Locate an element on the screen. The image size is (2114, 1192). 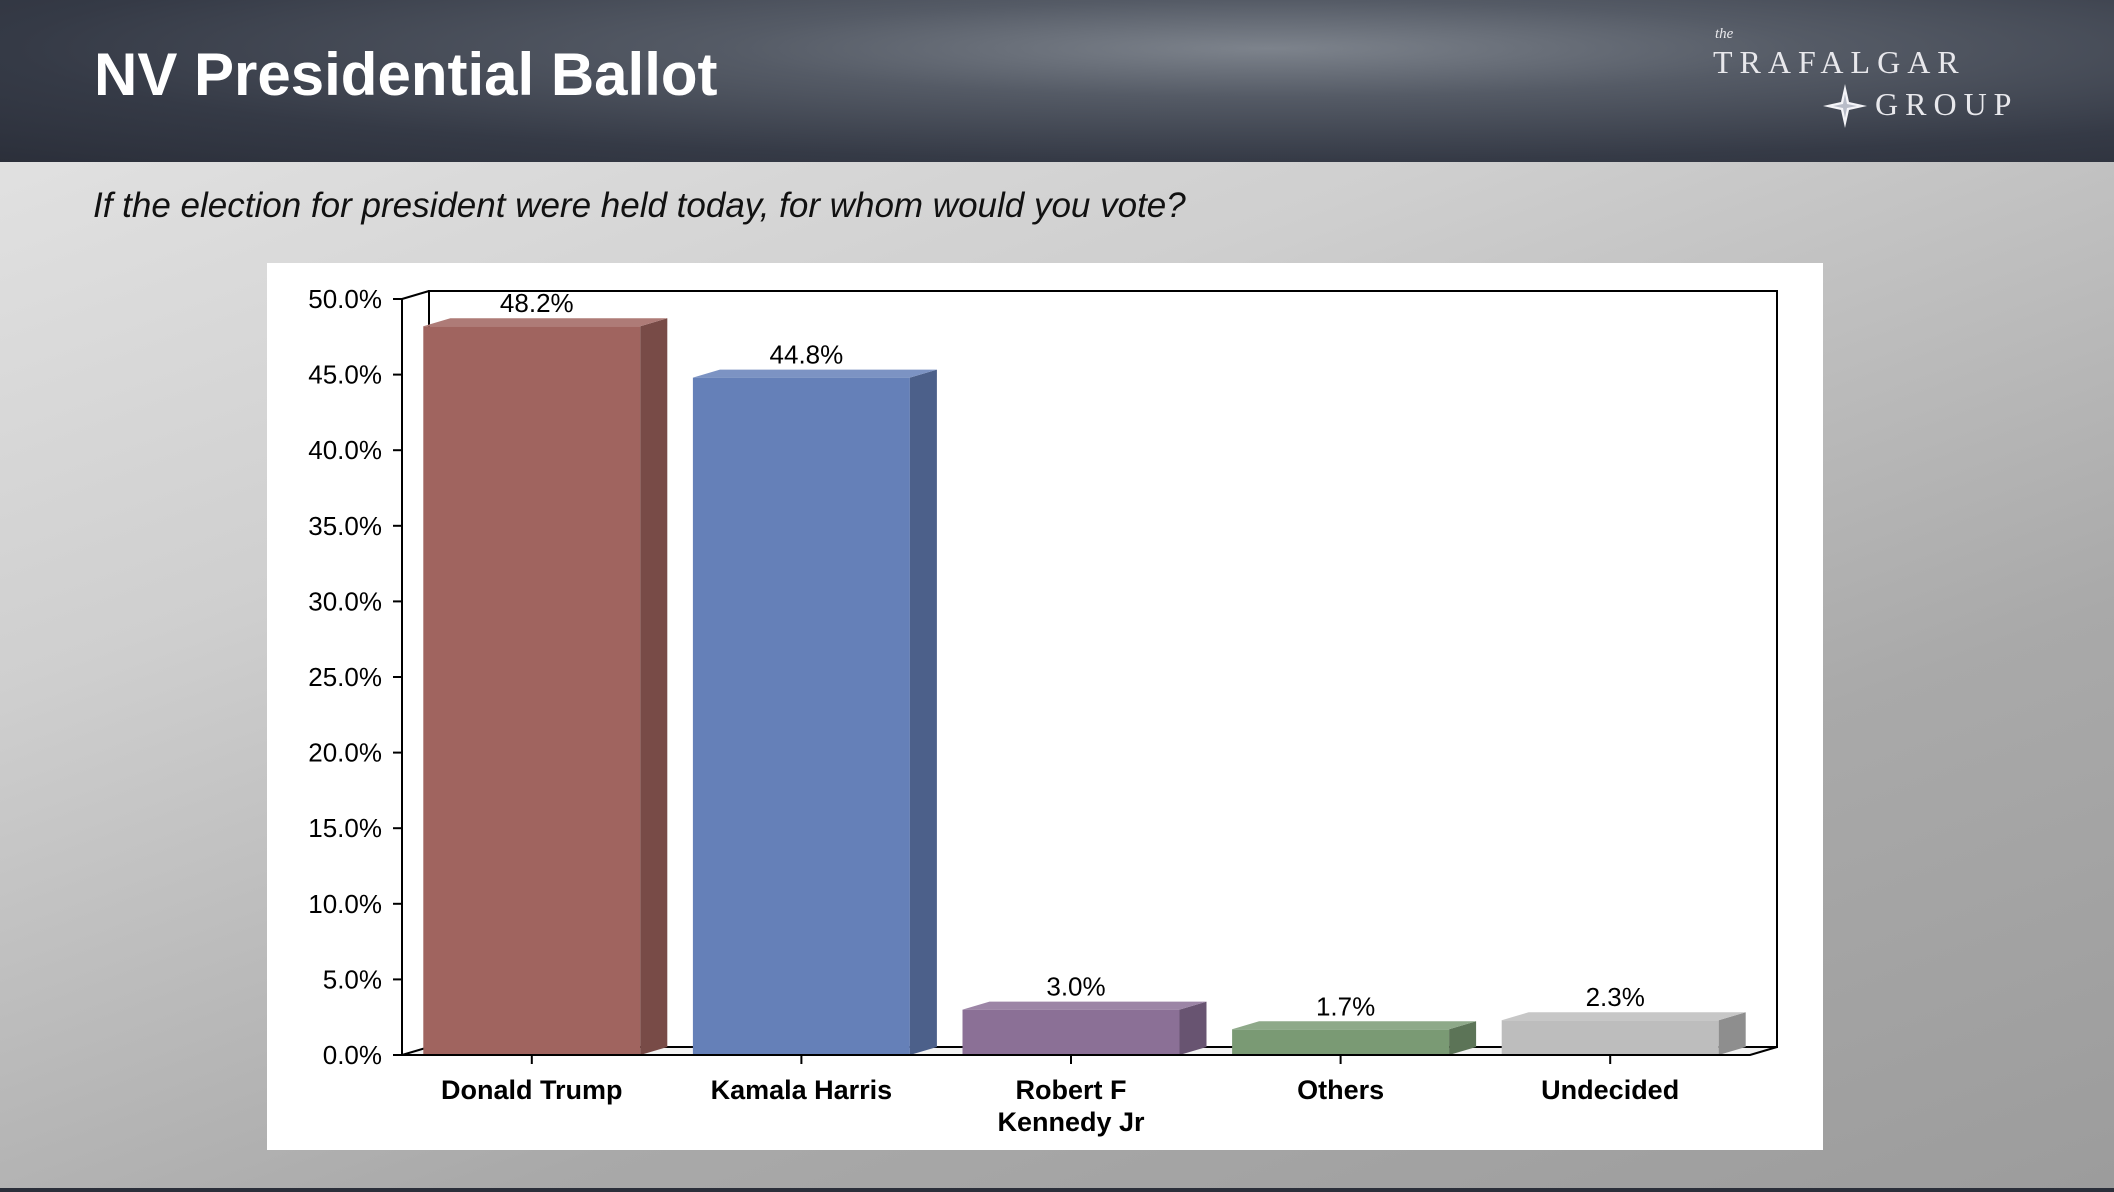
page-title: NV Presidential Ballot is located at coordinates (406, 74).